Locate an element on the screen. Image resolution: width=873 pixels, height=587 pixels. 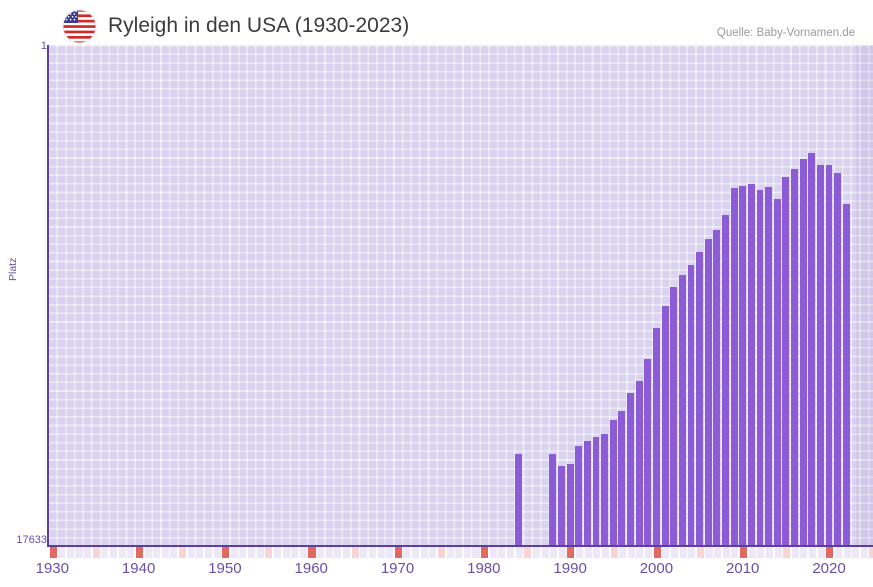
bar-1988 is located at coordinates (553, 499).